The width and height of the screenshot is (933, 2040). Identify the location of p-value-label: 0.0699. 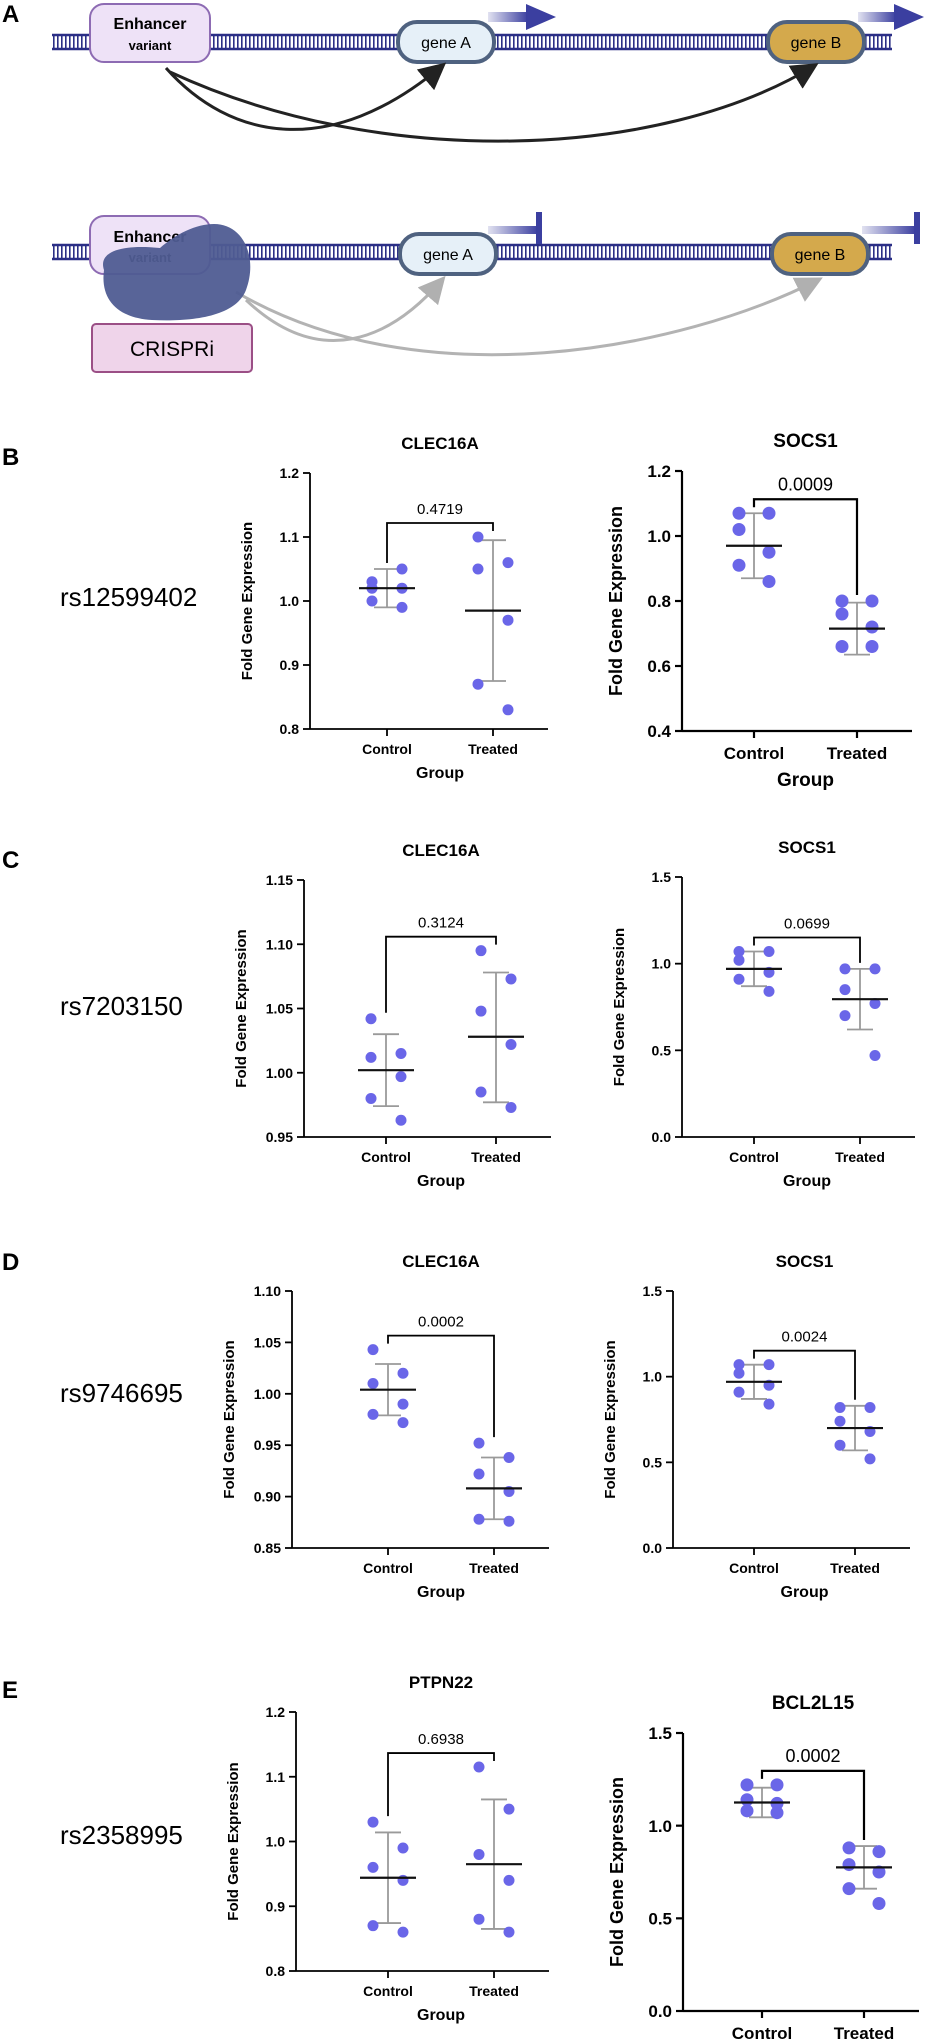
(807, 924).